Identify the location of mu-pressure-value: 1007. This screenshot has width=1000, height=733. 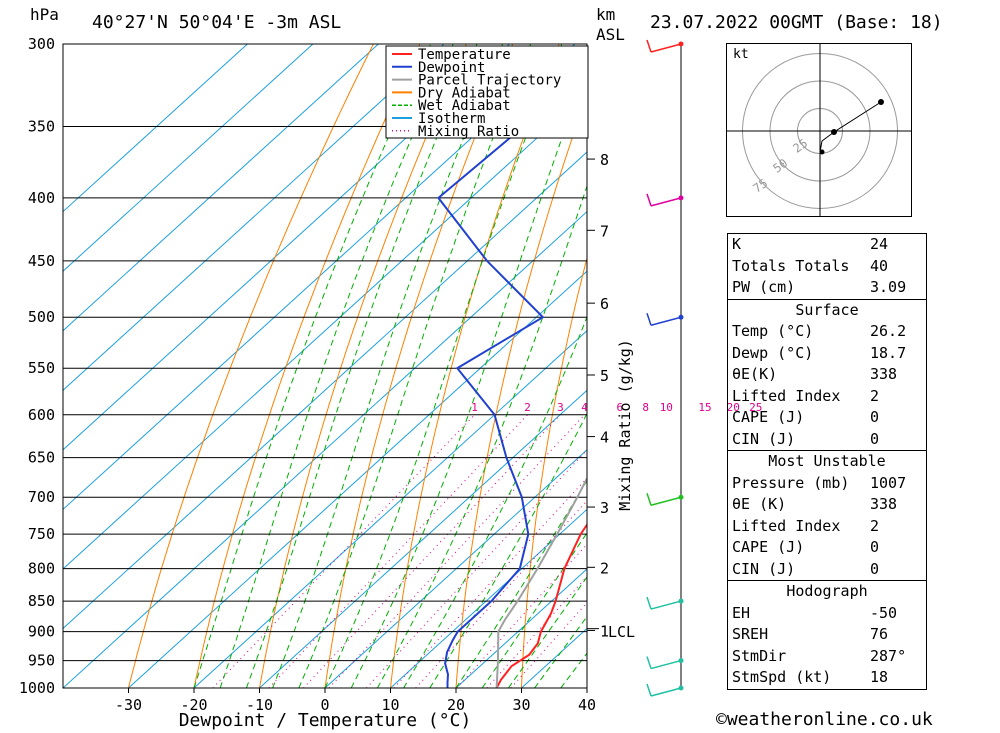
(888, 482).